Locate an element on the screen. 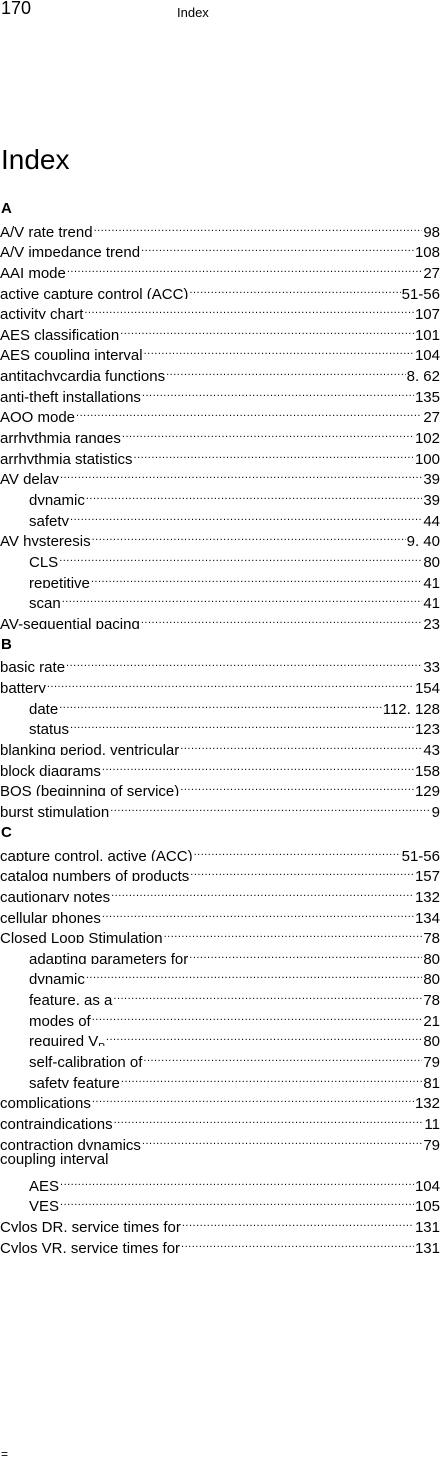 This screenshot has height=1463, width=441. entry-term-text: VES is located at coordinates (44, 1205).